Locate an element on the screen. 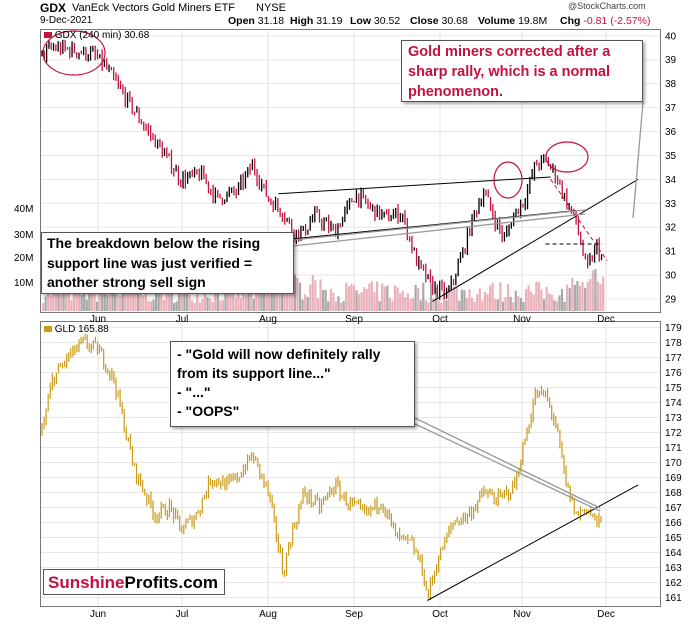  ohlc-high: High 31.19 is located at coordinates (316, 21).